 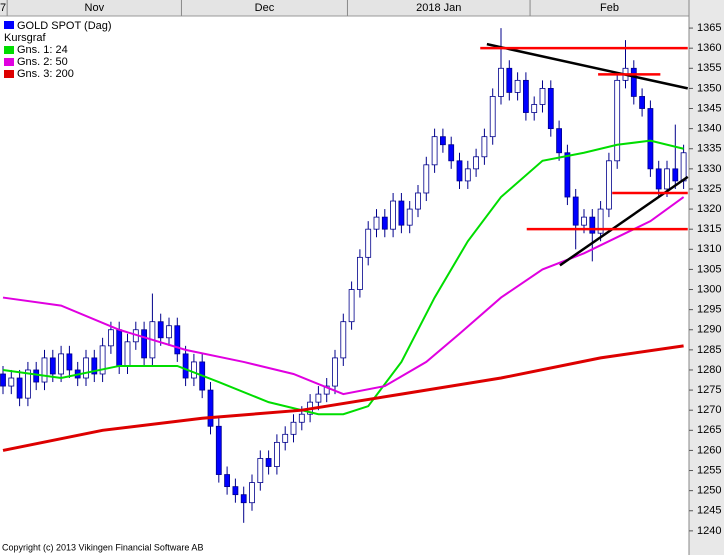 What do you see at coordinates (709, 169) in the screenshot?
I see `y-tick-label: 1330` at bounding box center [709, 169].